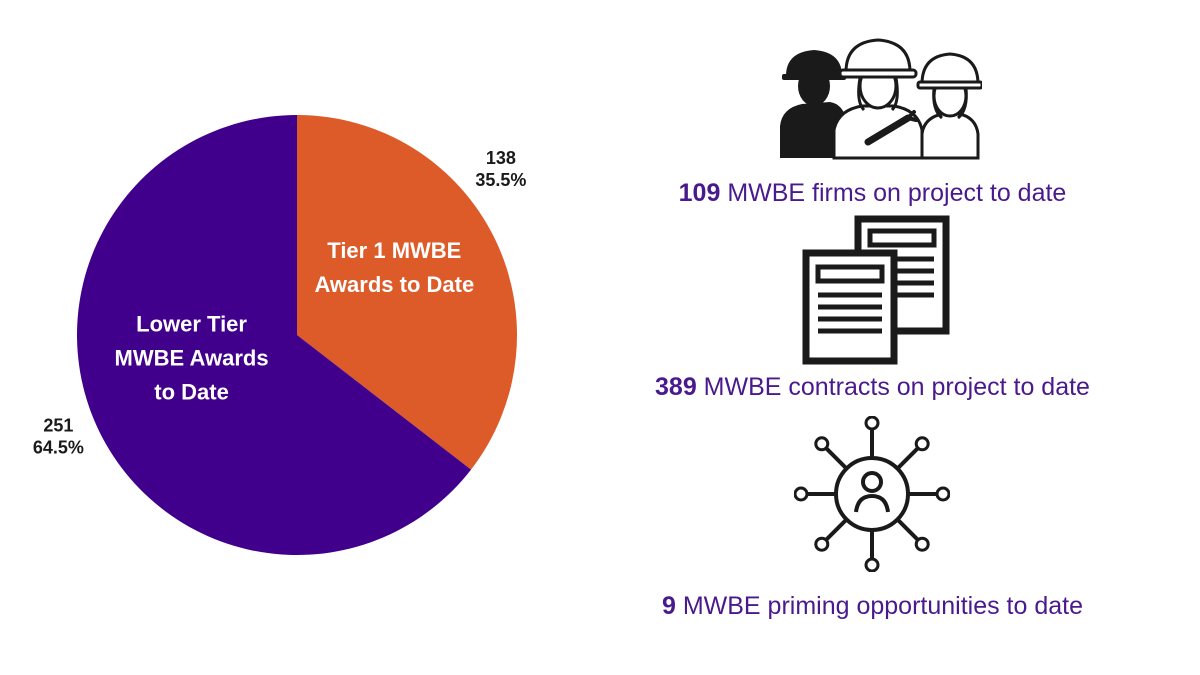 The height and width of the screenshot is (675, 1200). Describe the element at coordinates (893, 193) in the screenshot. I see `stat-firms-text: MWBE firms on project to date` at that location.